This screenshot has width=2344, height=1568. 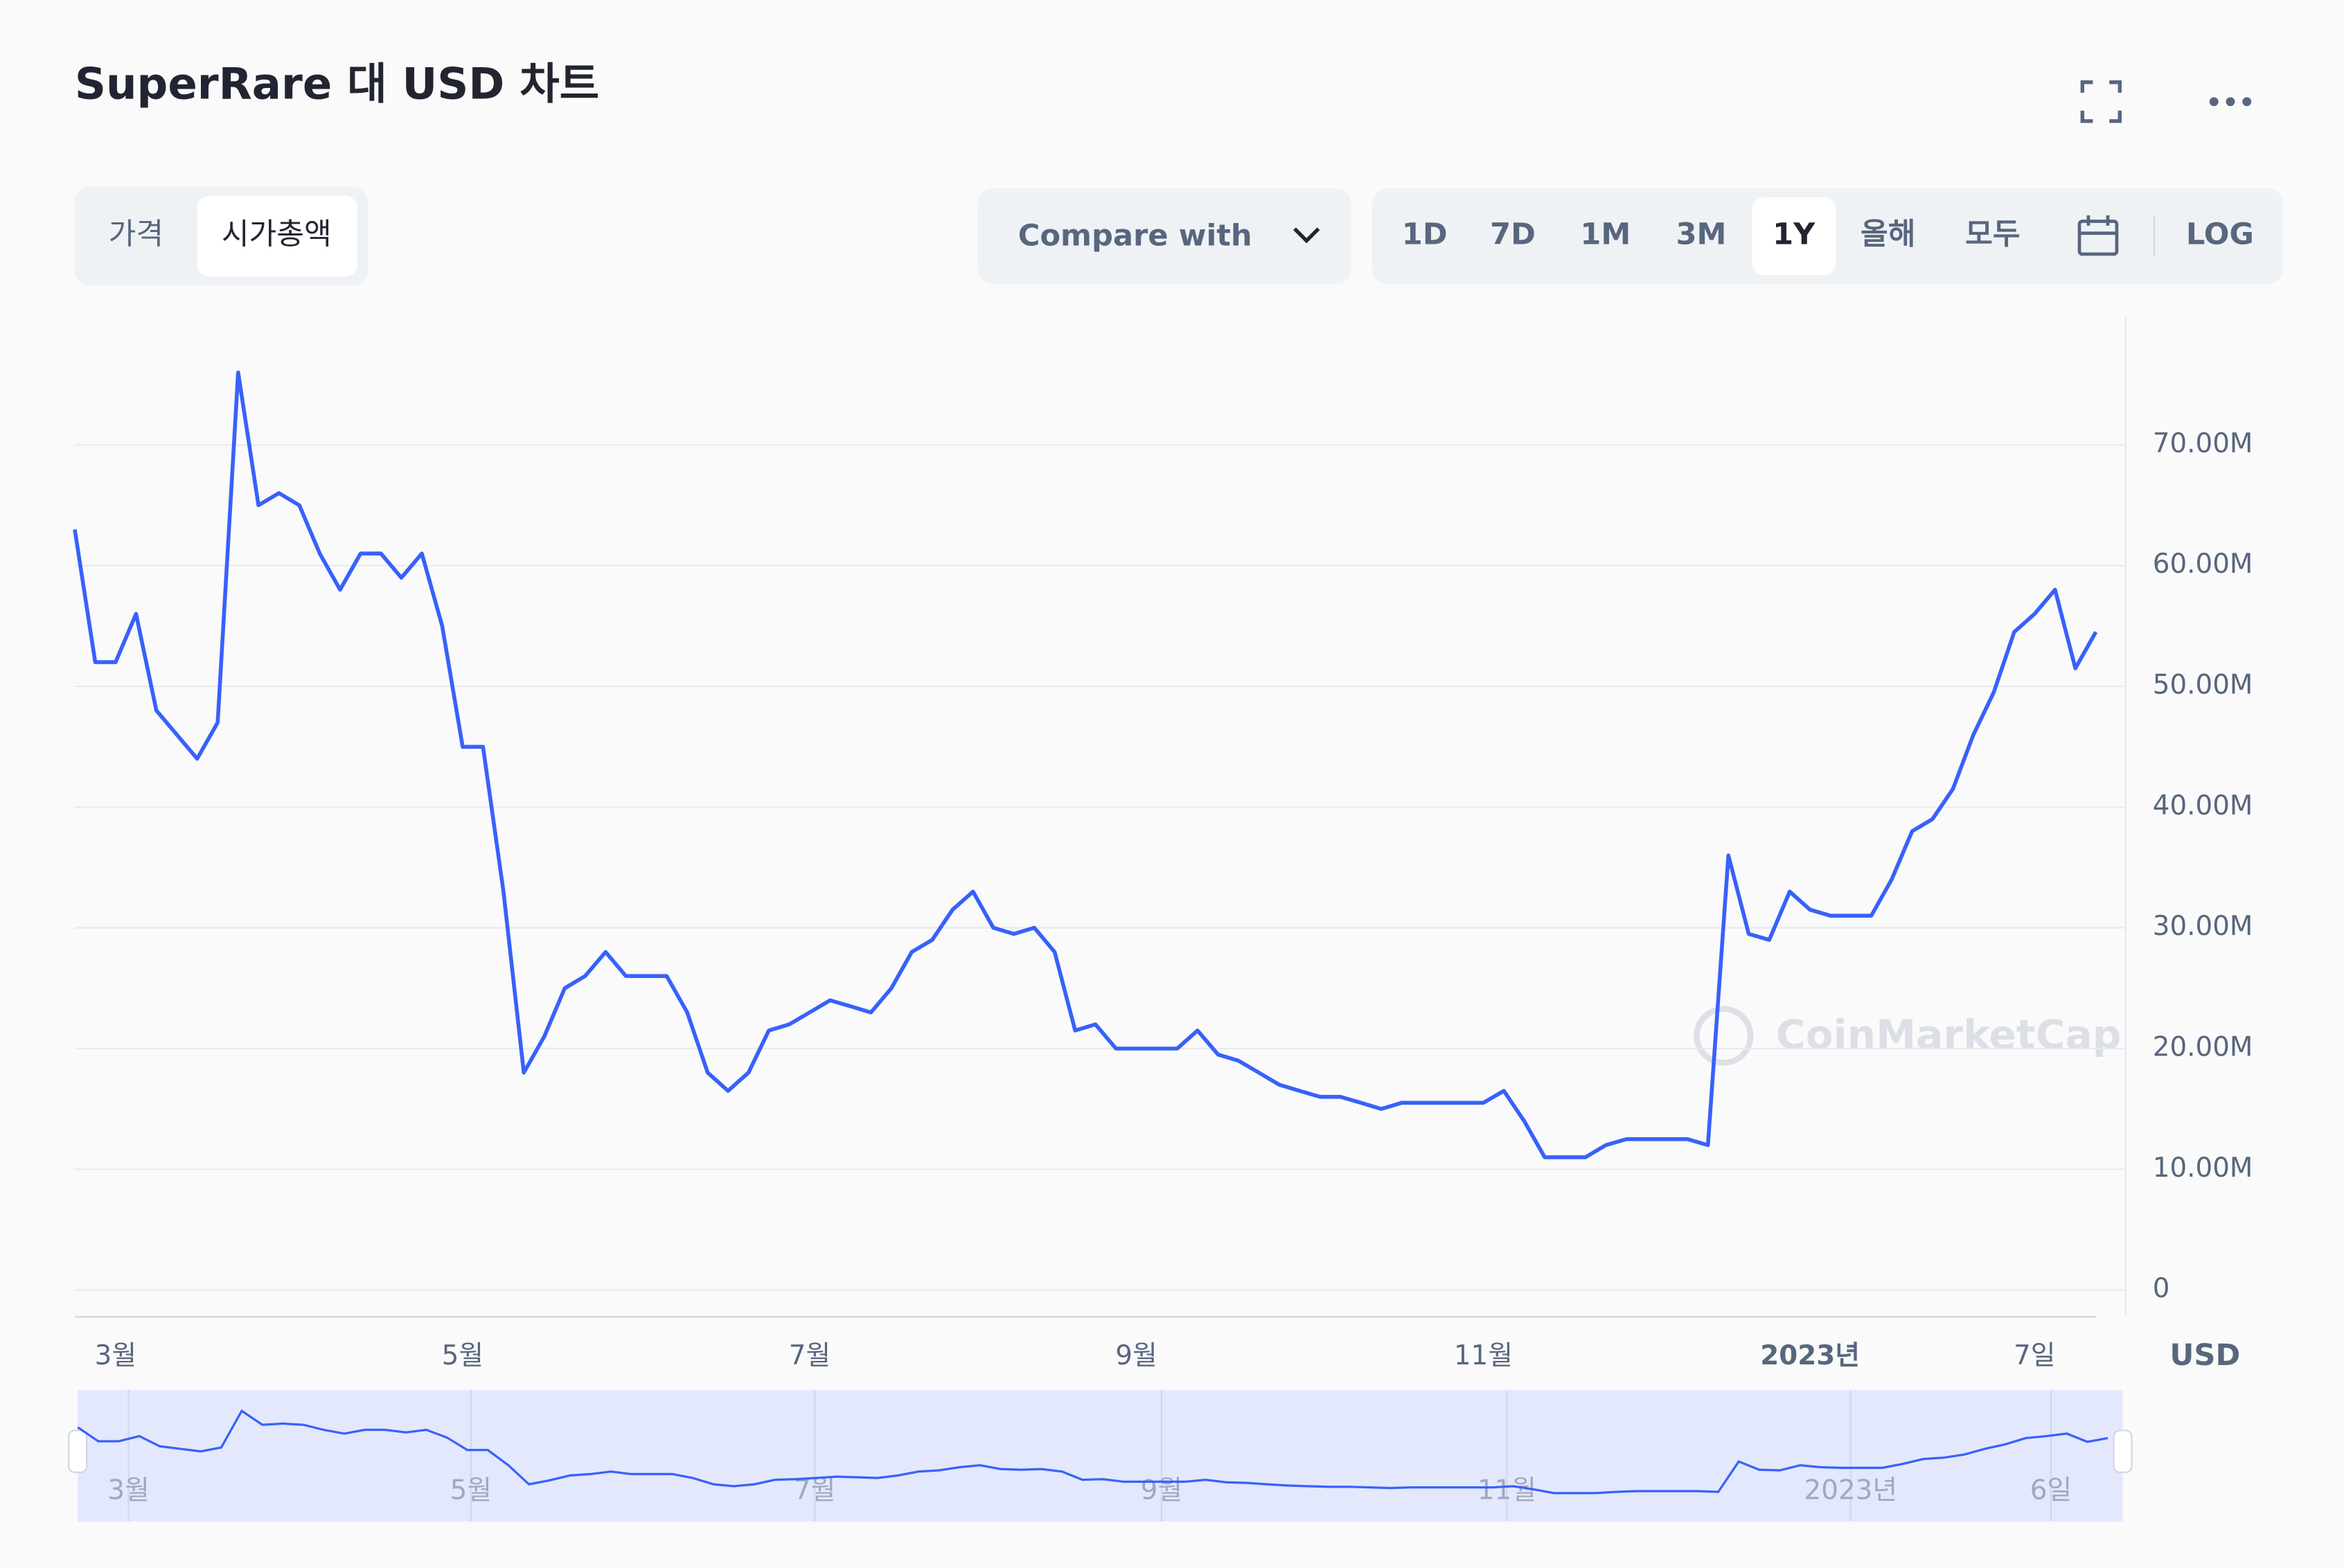 What do you see at coordinates (1949, 1034) in the screenshot?
I see `watermark-text: CoinMarketCap` at bounding box center [1949, 1034].